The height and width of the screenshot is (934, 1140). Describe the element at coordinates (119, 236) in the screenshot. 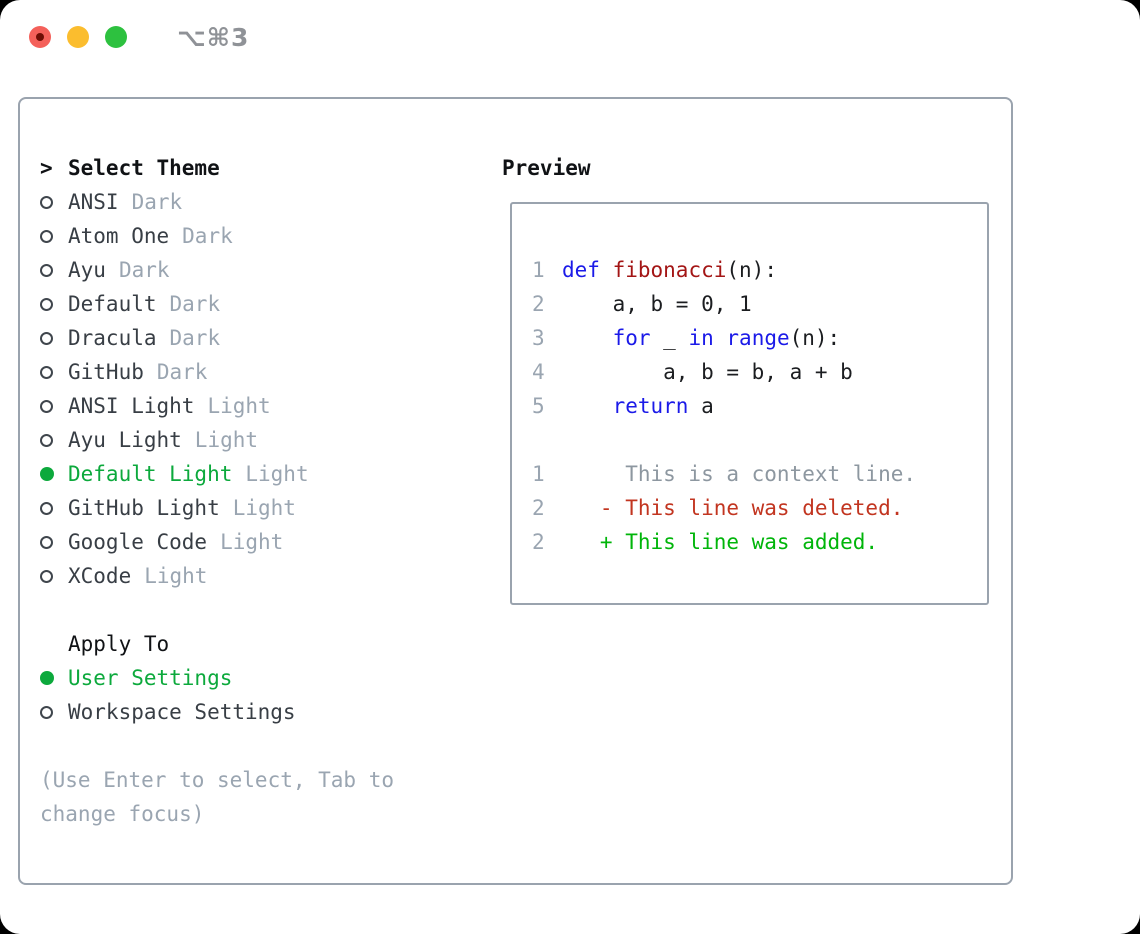

I see `option-label: Atom One` at that location.